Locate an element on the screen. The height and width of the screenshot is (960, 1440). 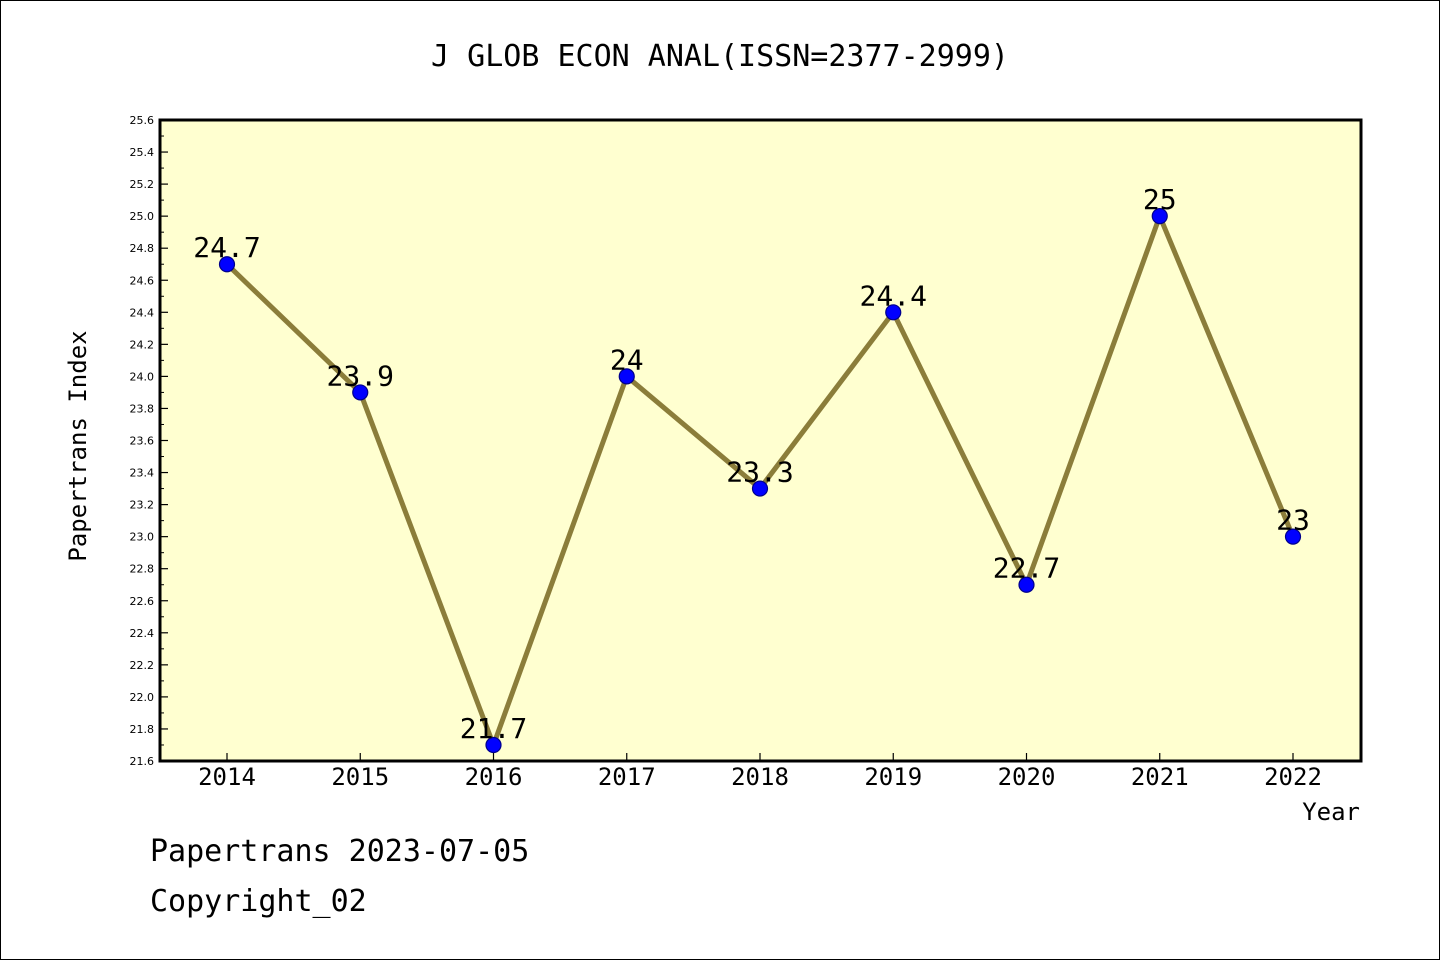
y-tick-label: 22.0 is located at coordinates (142, 697).